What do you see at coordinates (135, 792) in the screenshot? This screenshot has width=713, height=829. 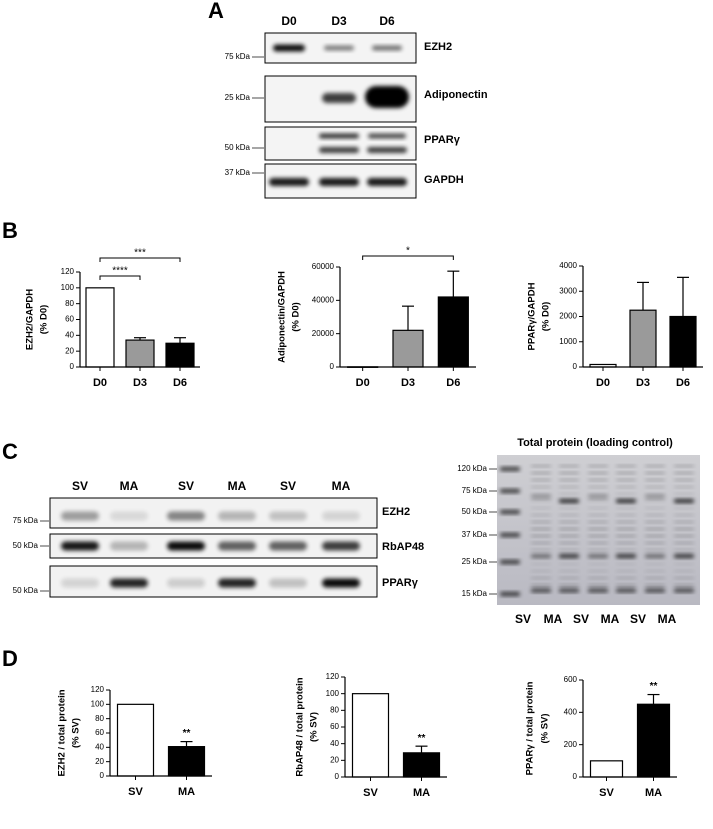 I see `x-tick-label: SV` at bounding box center [135, 792].